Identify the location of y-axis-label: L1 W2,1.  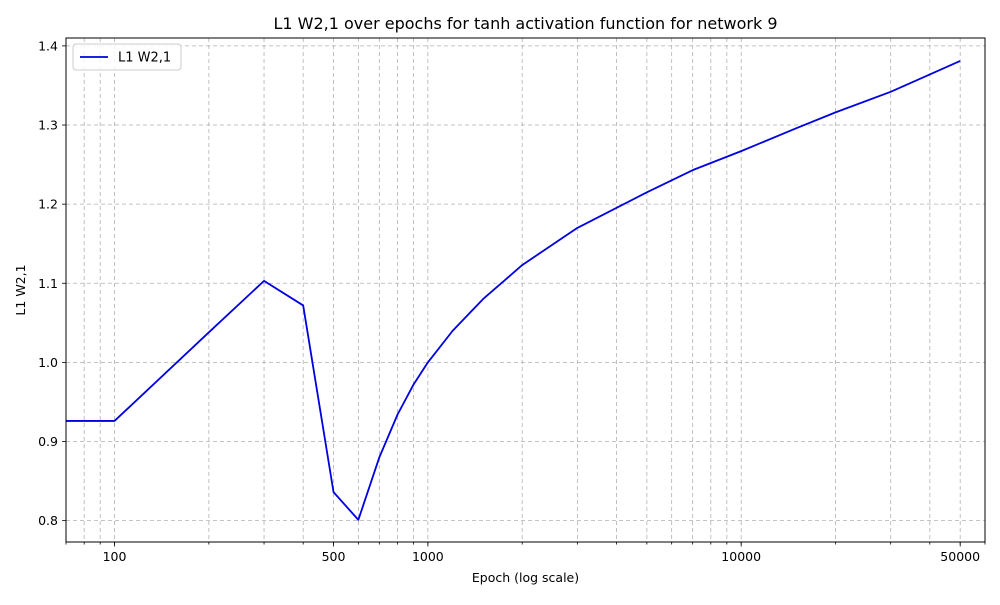
(20, 289).